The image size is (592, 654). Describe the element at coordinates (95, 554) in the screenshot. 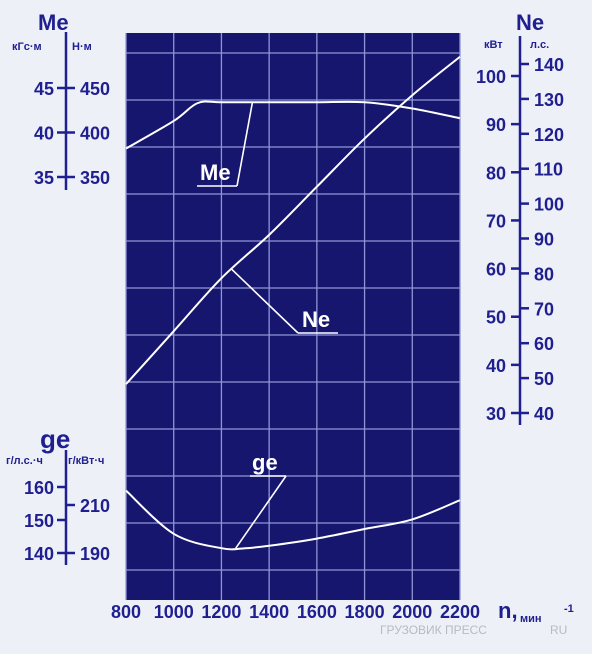

I see `ge-secondary-tick-label-1: 190` at that location.